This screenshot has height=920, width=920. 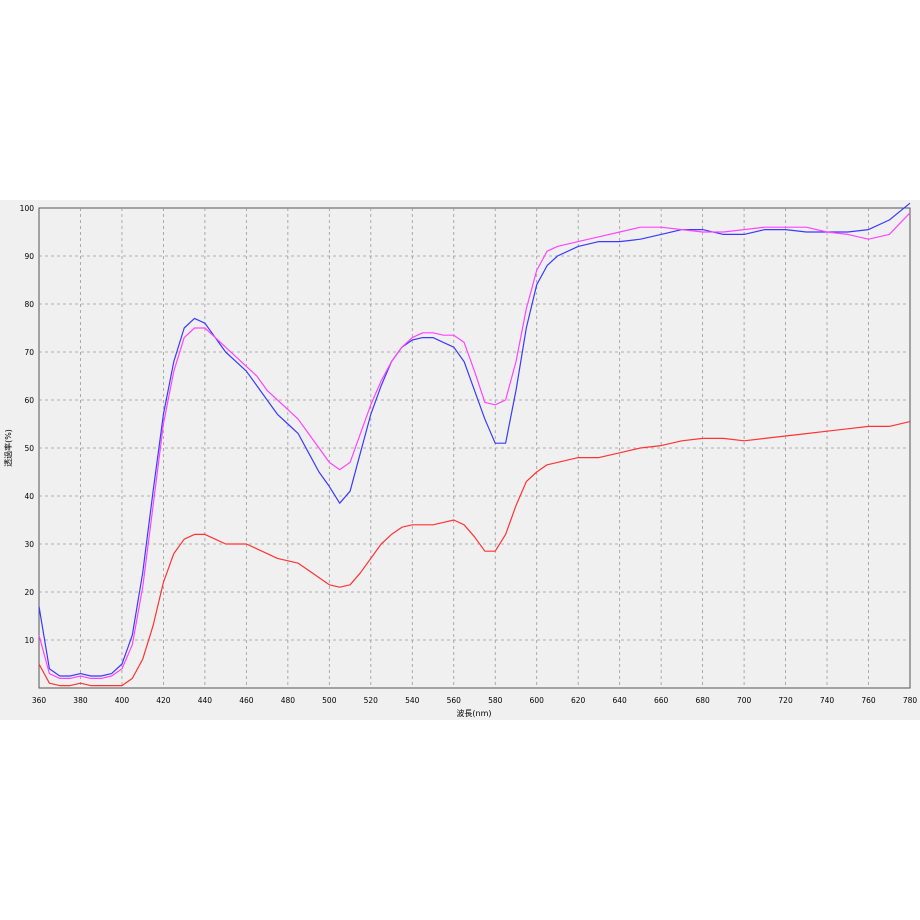 What do you see at coordinates (620, 700) in the screenshot?
I see `x-tick-label: 640` at bounding box center [620, 700].